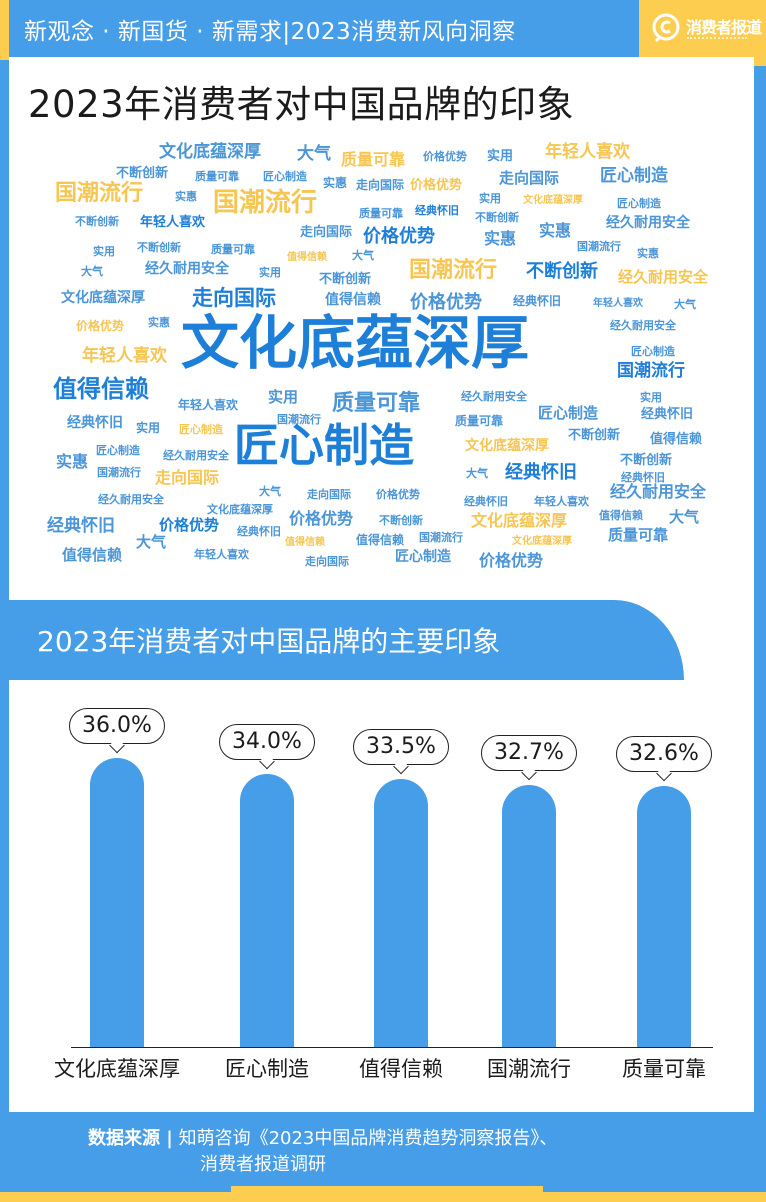  What do you see at coordinates (666, 27) in the screenshot?
I see `brand-c-logo-icon` at bounding box center [666, 27].